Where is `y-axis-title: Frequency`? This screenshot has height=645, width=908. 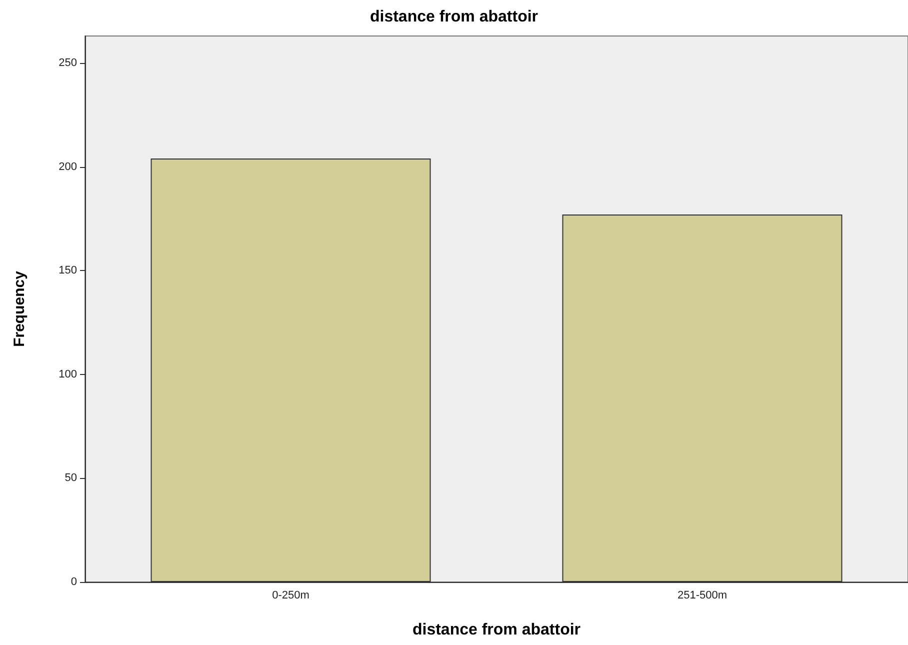
y-axis-title: Frequency is located at coordinates (19, 308).